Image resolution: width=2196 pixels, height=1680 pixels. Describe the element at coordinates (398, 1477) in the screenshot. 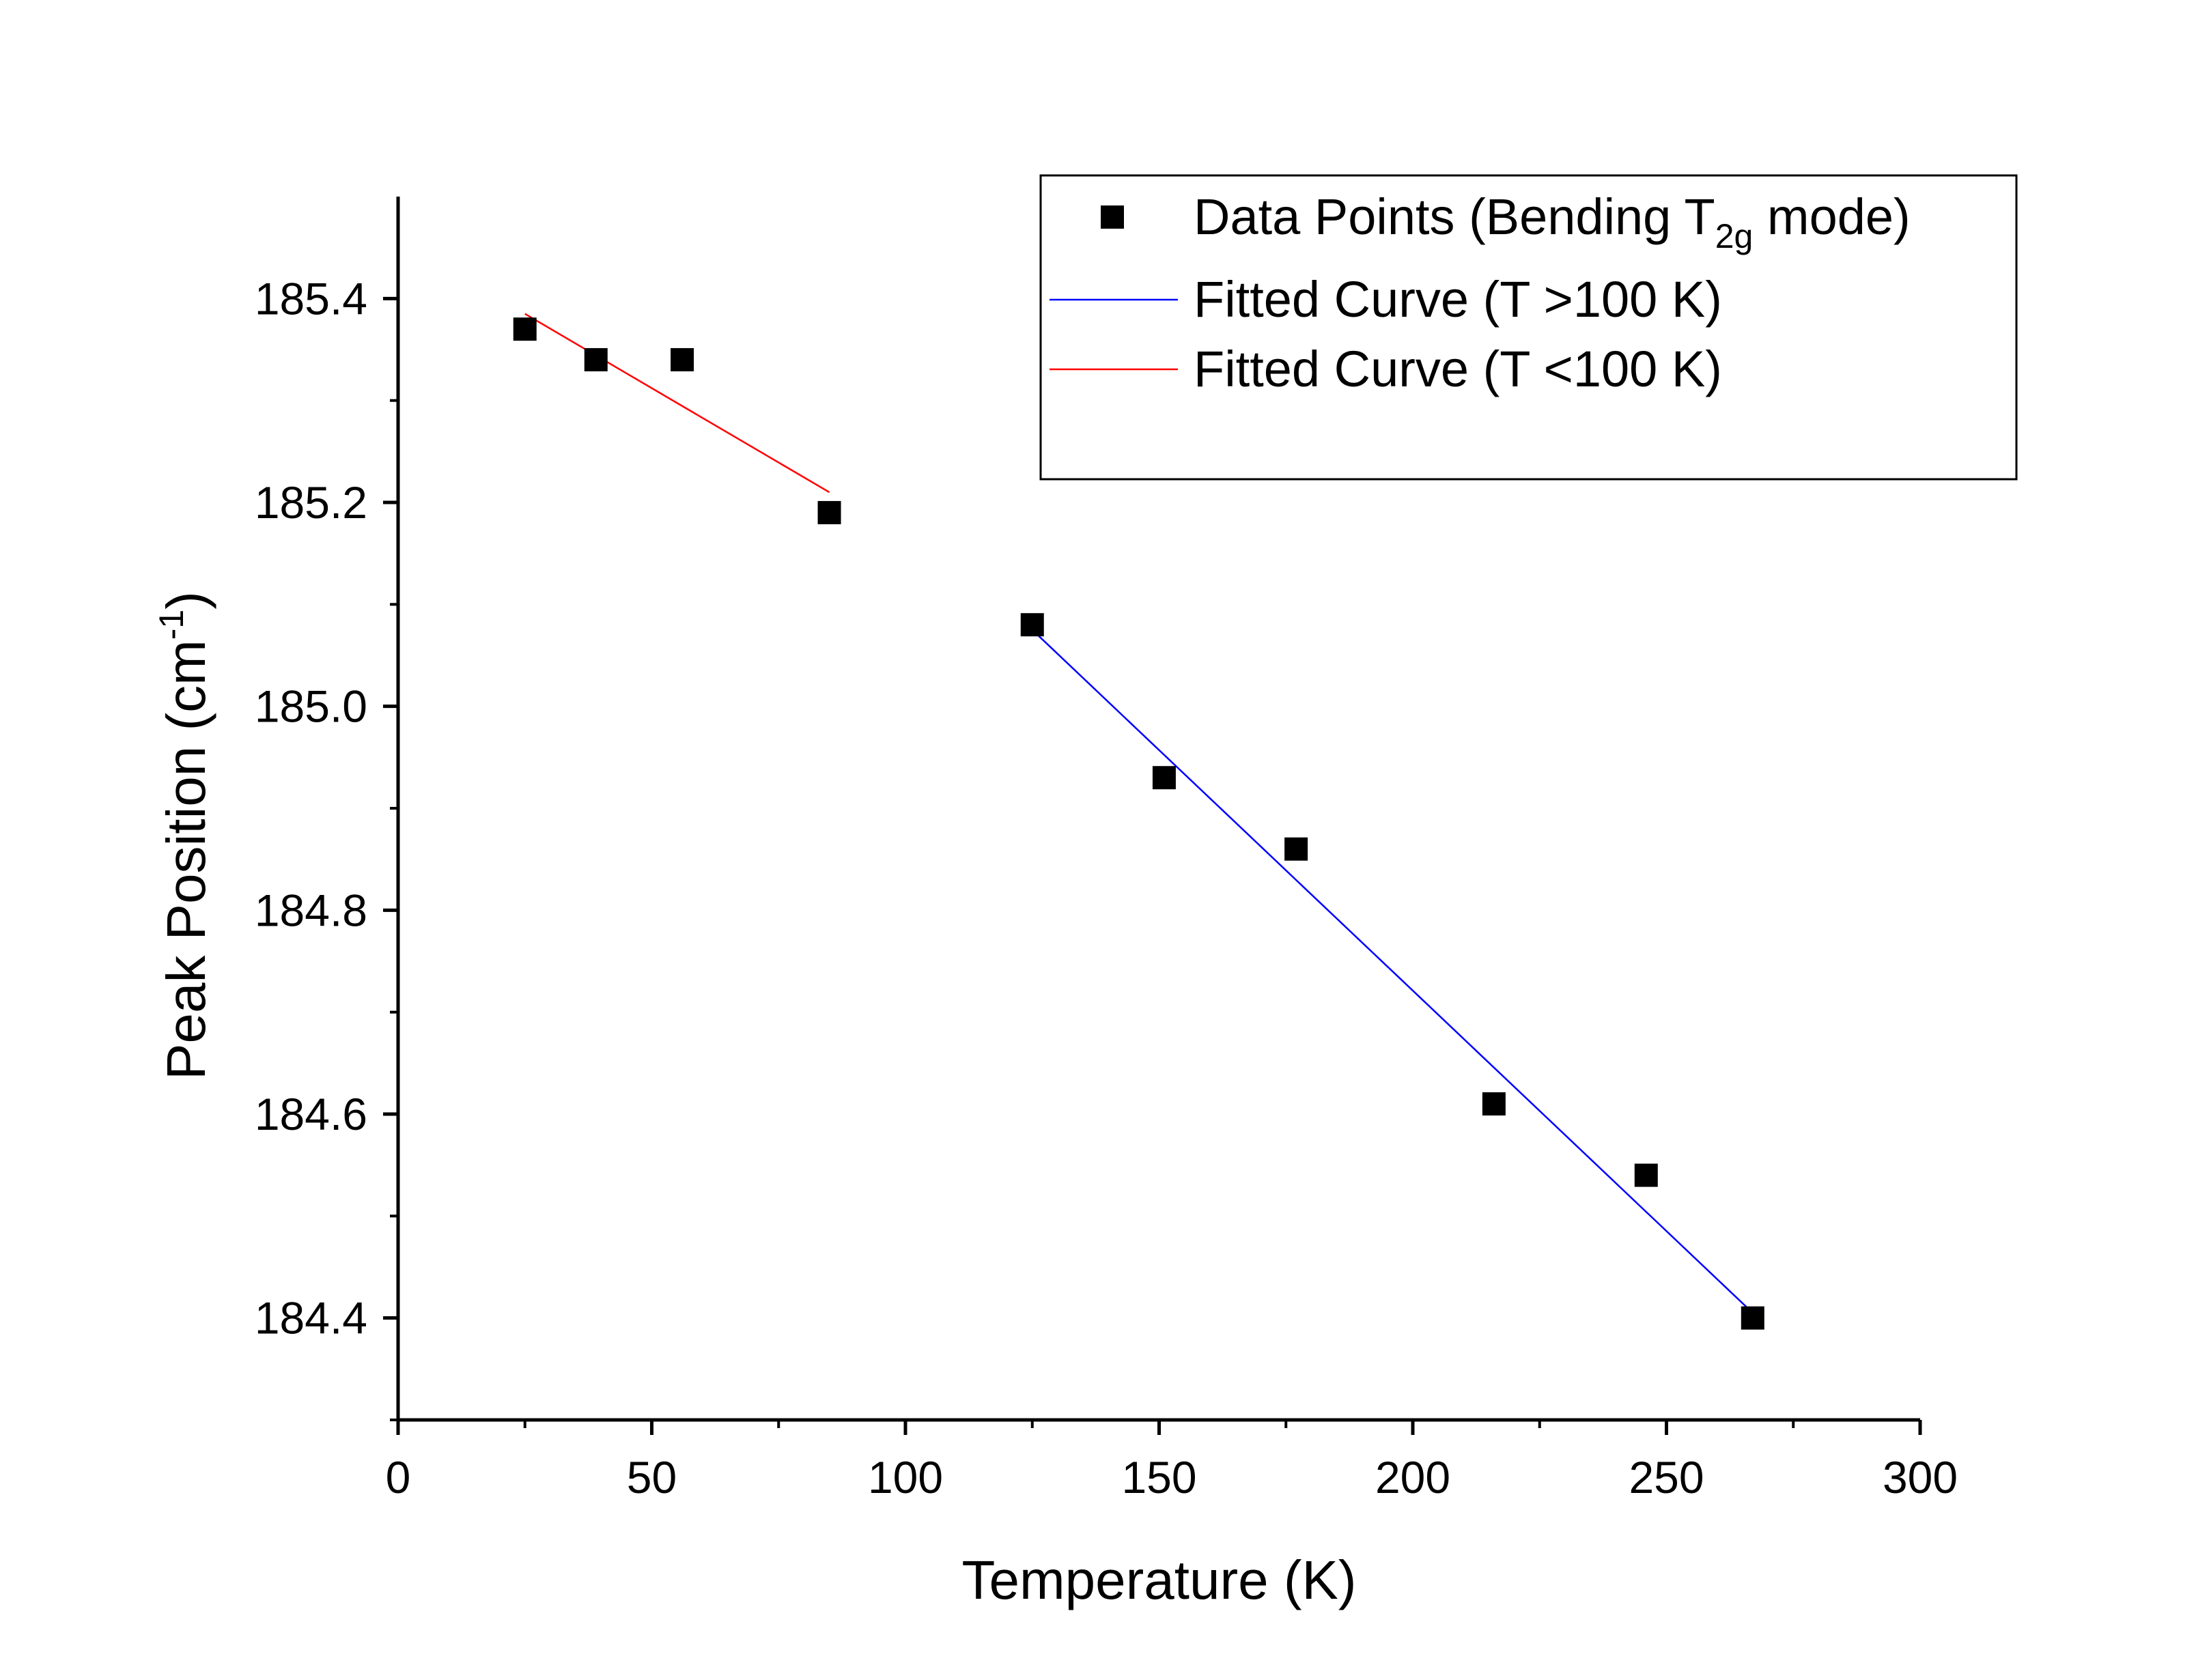

I see `x-tick-label: 0` at that location.